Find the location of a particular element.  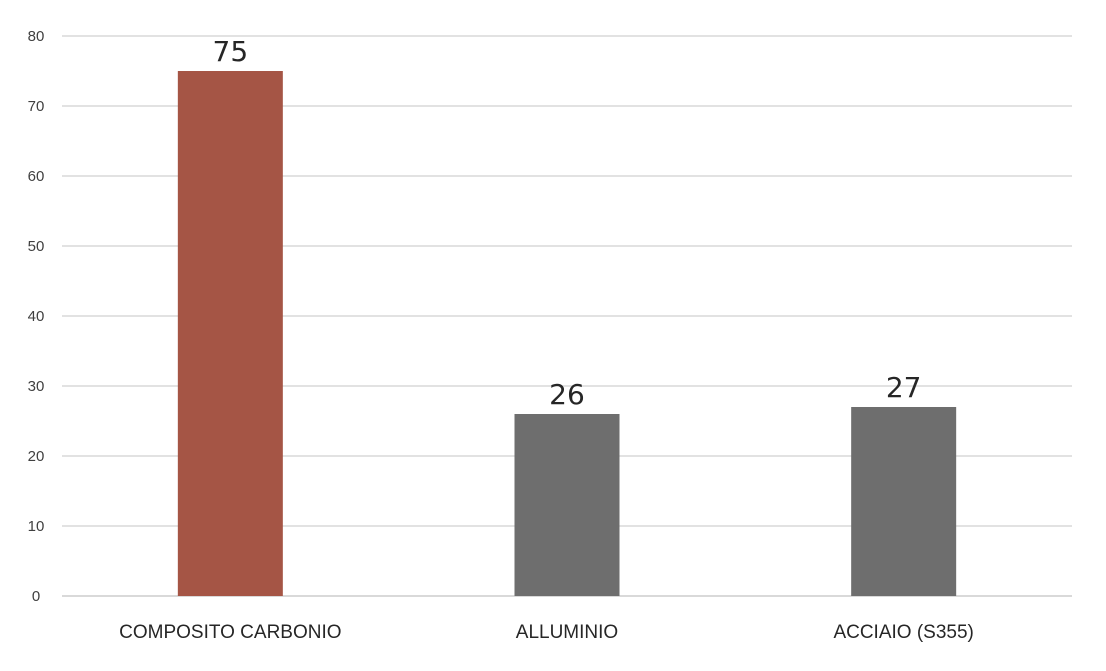

y-tick-label: 60 is located at coordinates (36, 176).